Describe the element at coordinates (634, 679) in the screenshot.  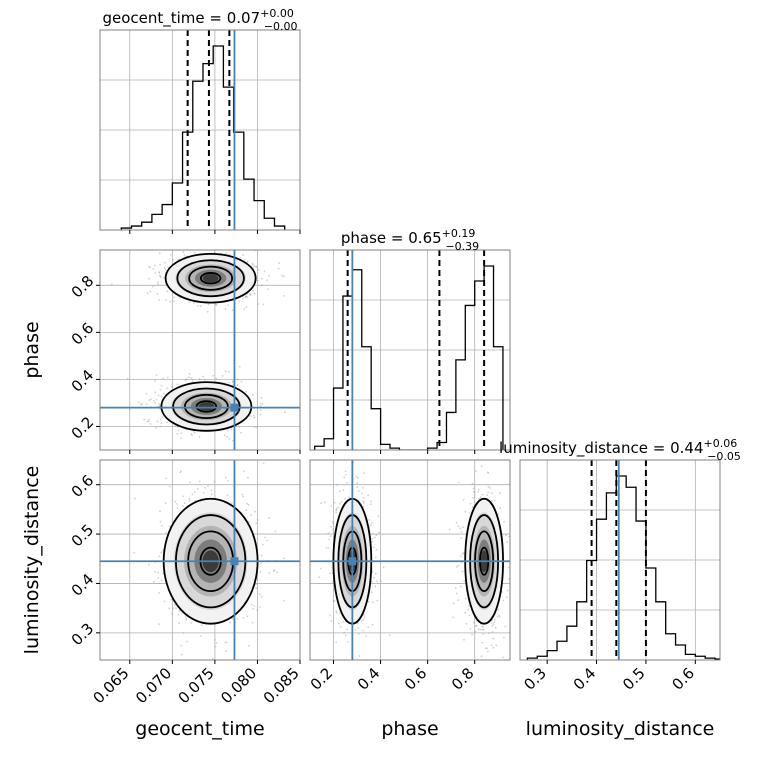
I see `tick-label-luminosity_distance: 0.5` at that location.